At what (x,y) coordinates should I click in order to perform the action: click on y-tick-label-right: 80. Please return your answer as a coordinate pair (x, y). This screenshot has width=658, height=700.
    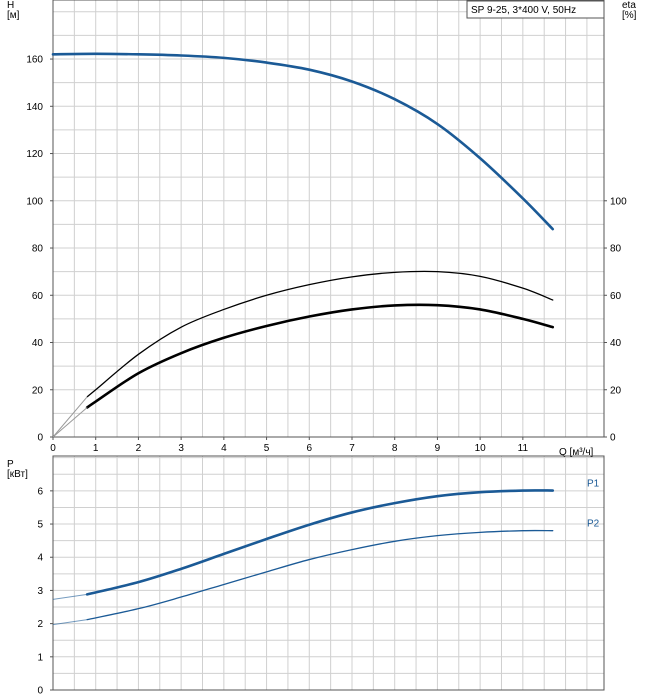
    Looking at the image, I should click on (616, 249).